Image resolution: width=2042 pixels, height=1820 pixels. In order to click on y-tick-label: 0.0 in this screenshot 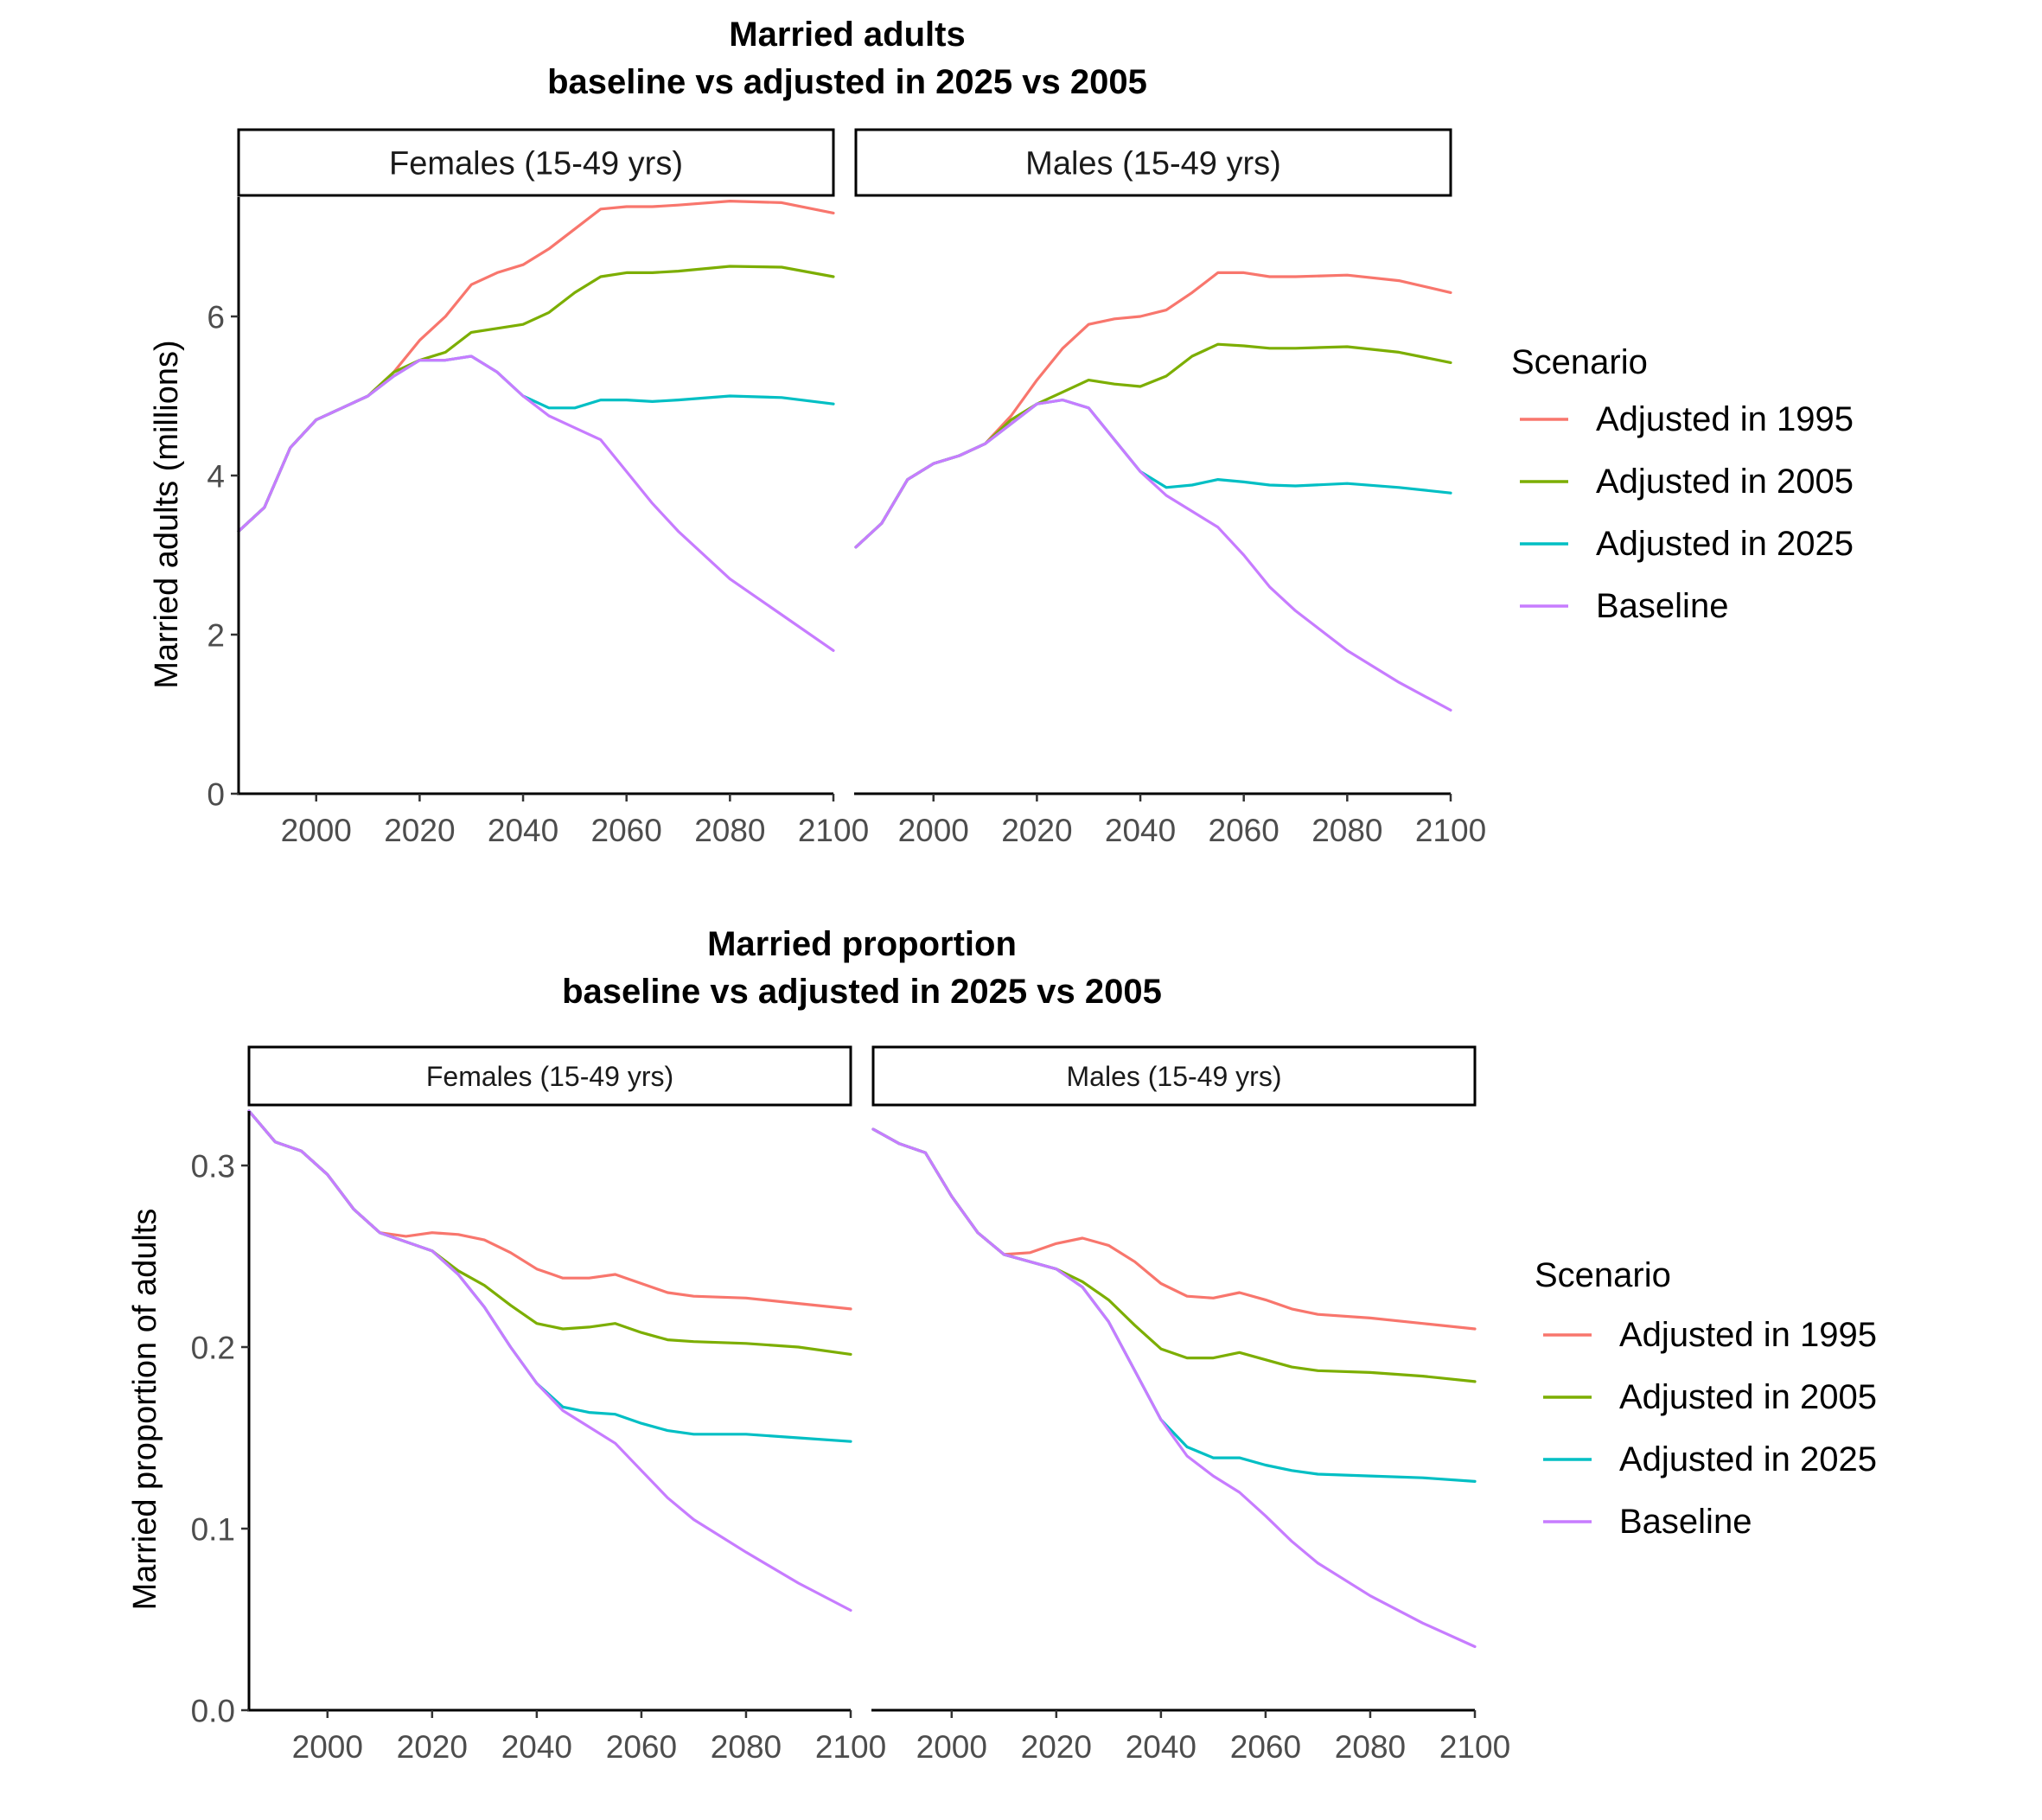, I will do `click(213, 1710)`.